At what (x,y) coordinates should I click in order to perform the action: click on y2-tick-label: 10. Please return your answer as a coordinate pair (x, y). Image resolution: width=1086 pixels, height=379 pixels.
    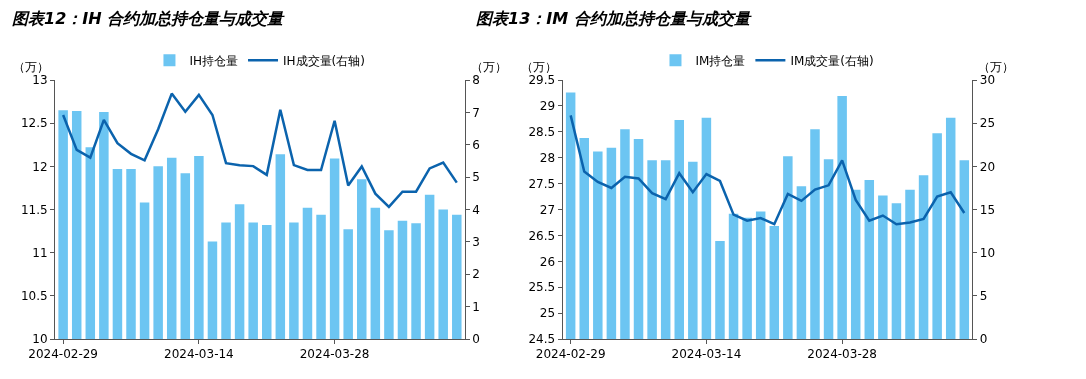
    Looking at the image, I should click on (987, 252).